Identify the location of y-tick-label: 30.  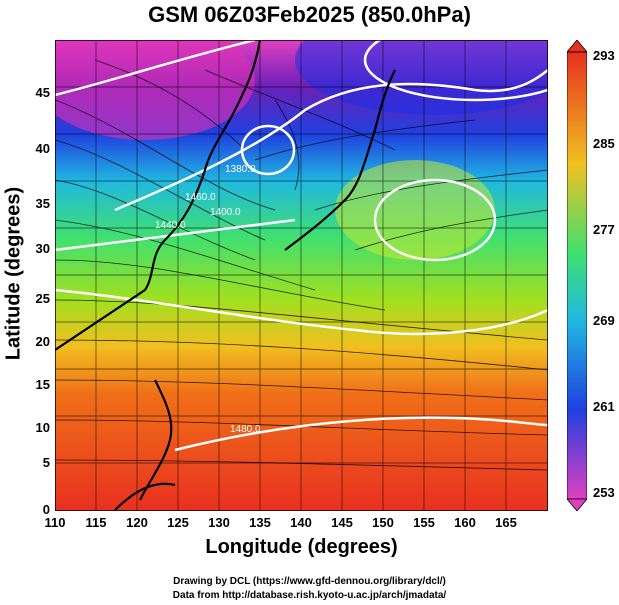
(42, 248).